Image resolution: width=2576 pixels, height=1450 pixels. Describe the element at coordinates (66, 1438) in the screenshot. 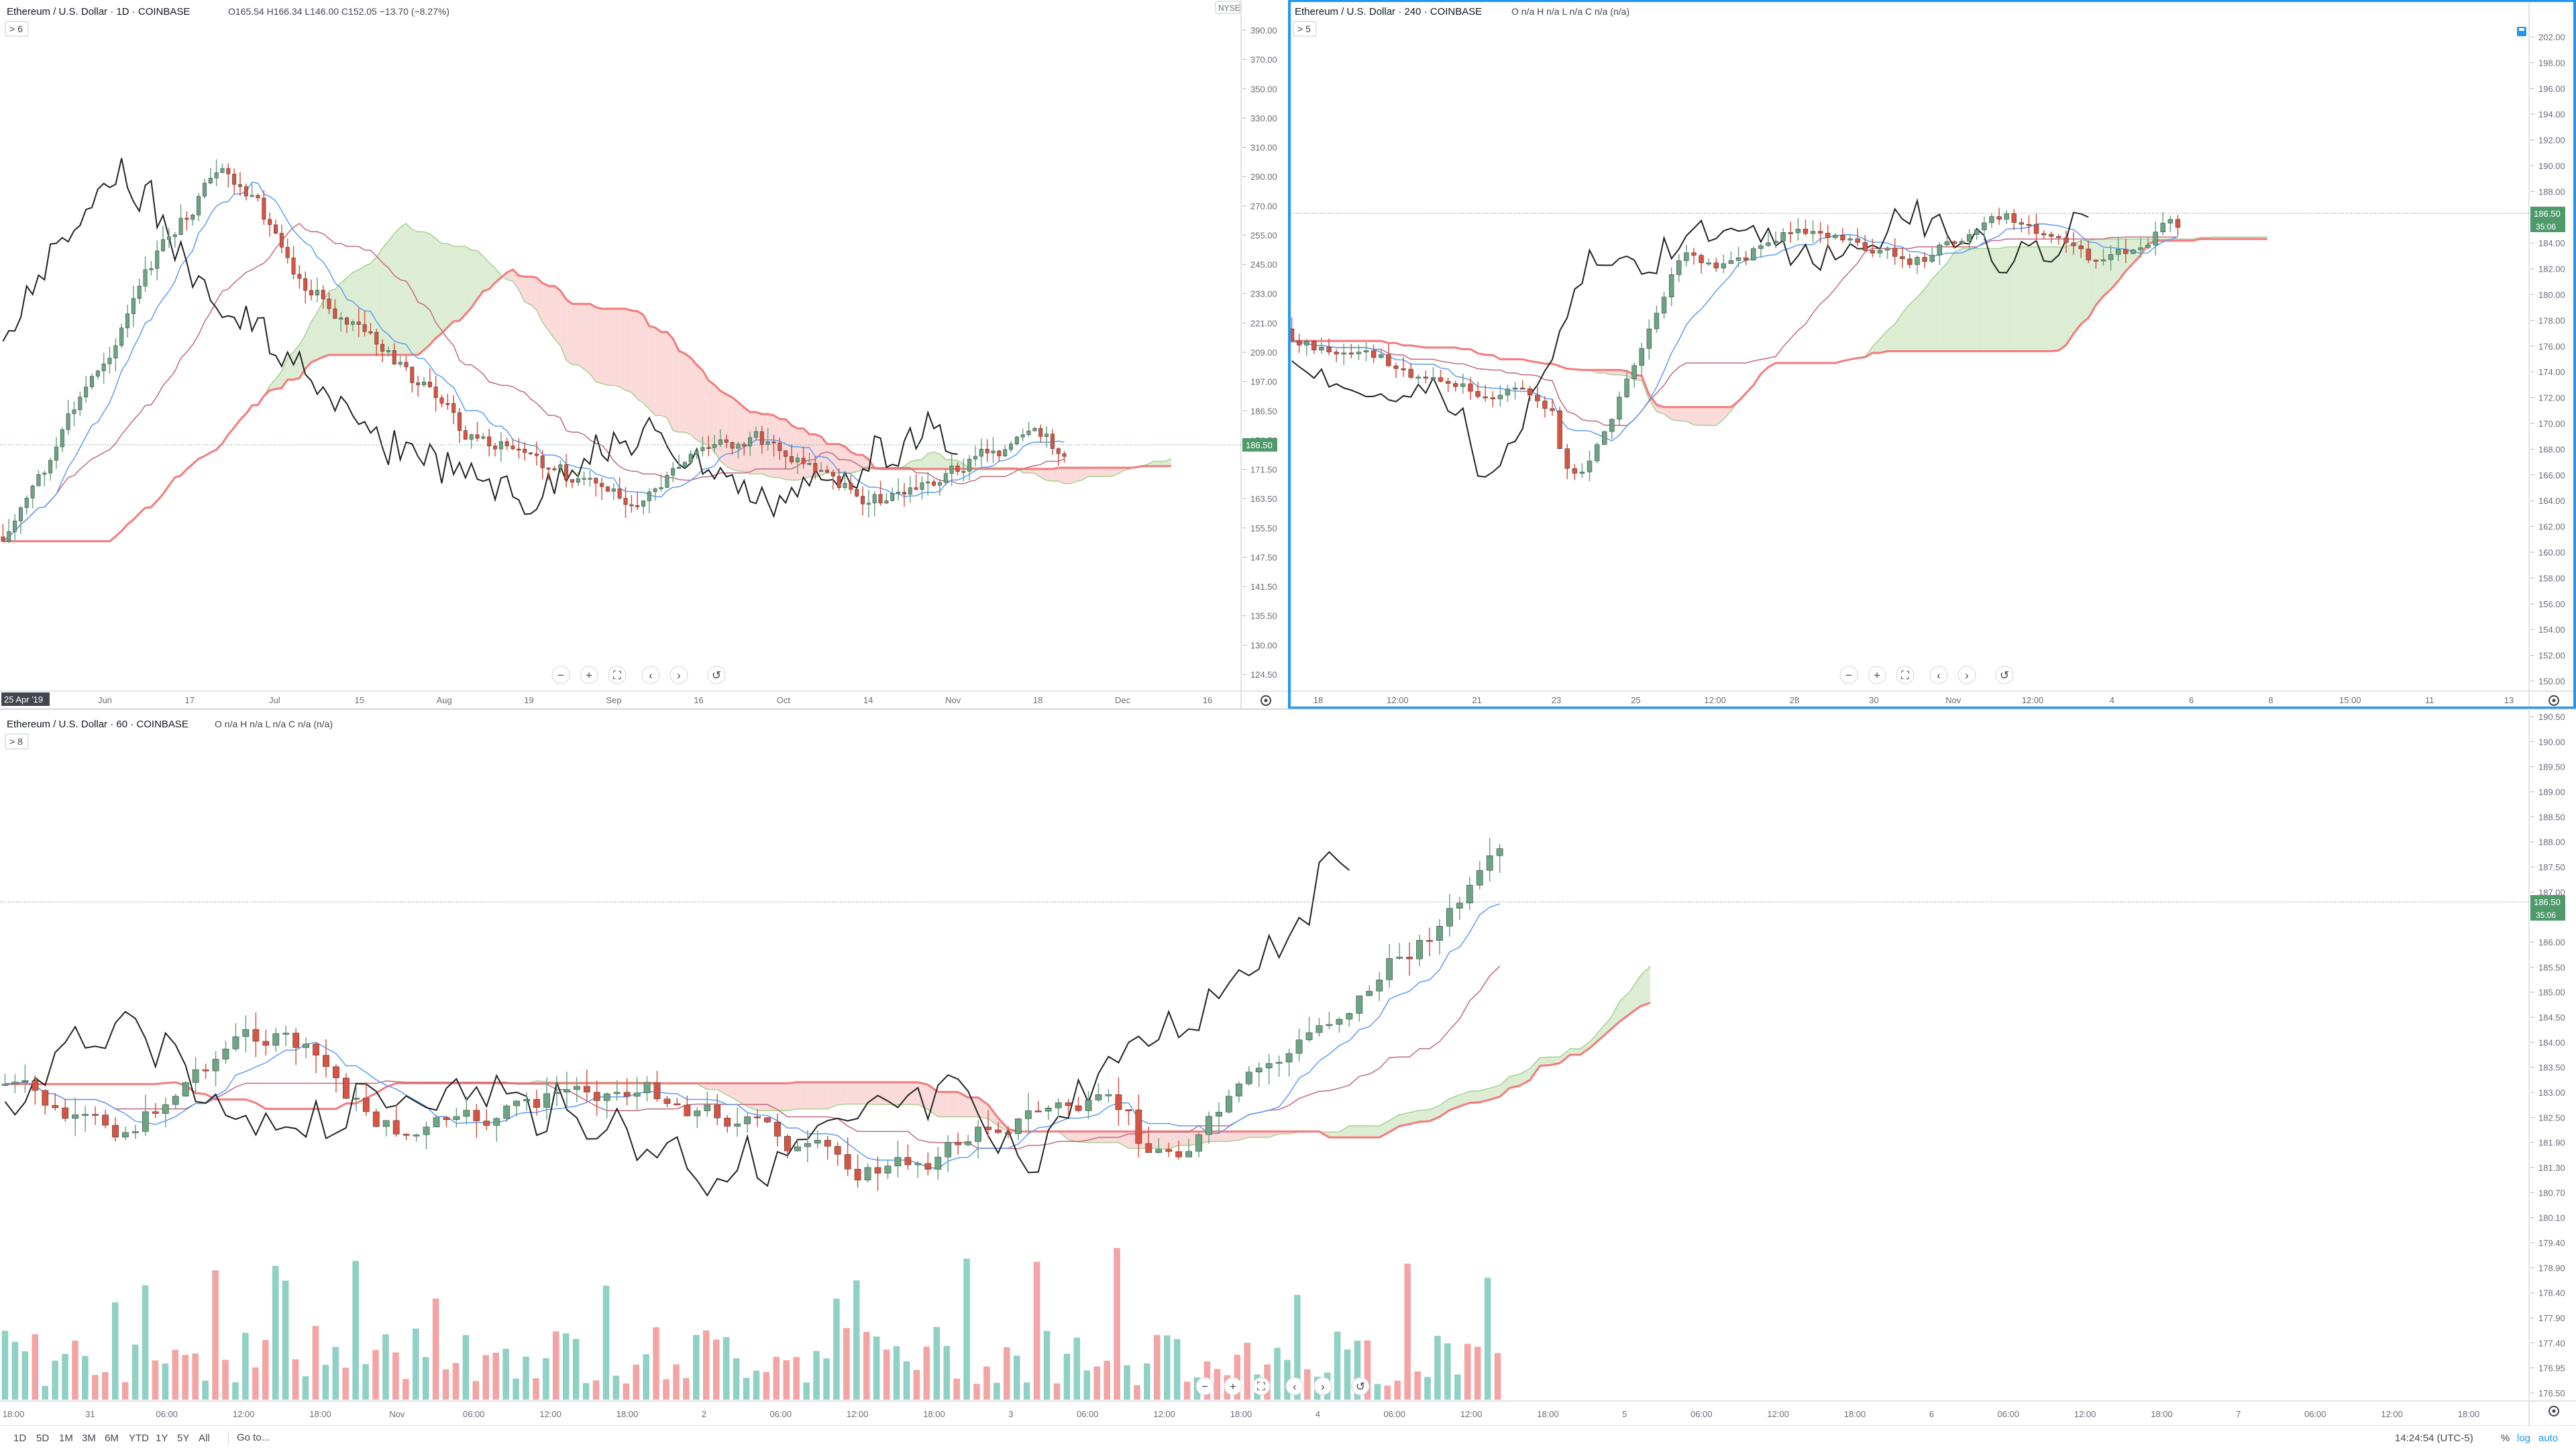

I see `timeframe-1m: 1M` at that location.